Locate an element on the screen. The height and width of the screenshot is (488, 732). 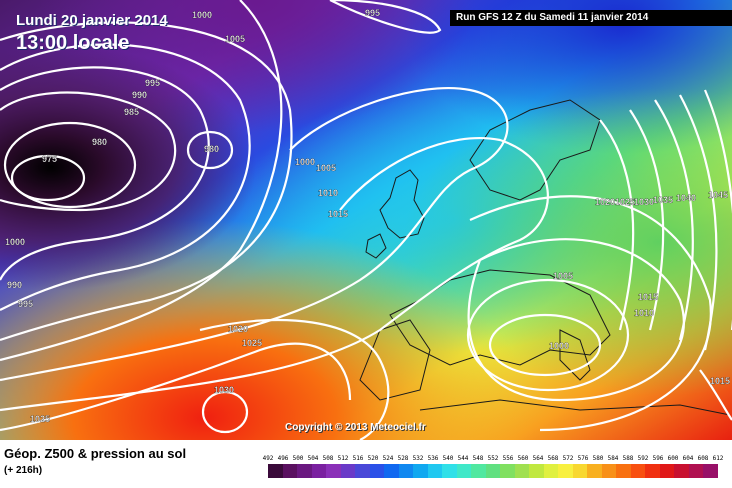
scale-label: 600 is located at coordinates (673, 458).